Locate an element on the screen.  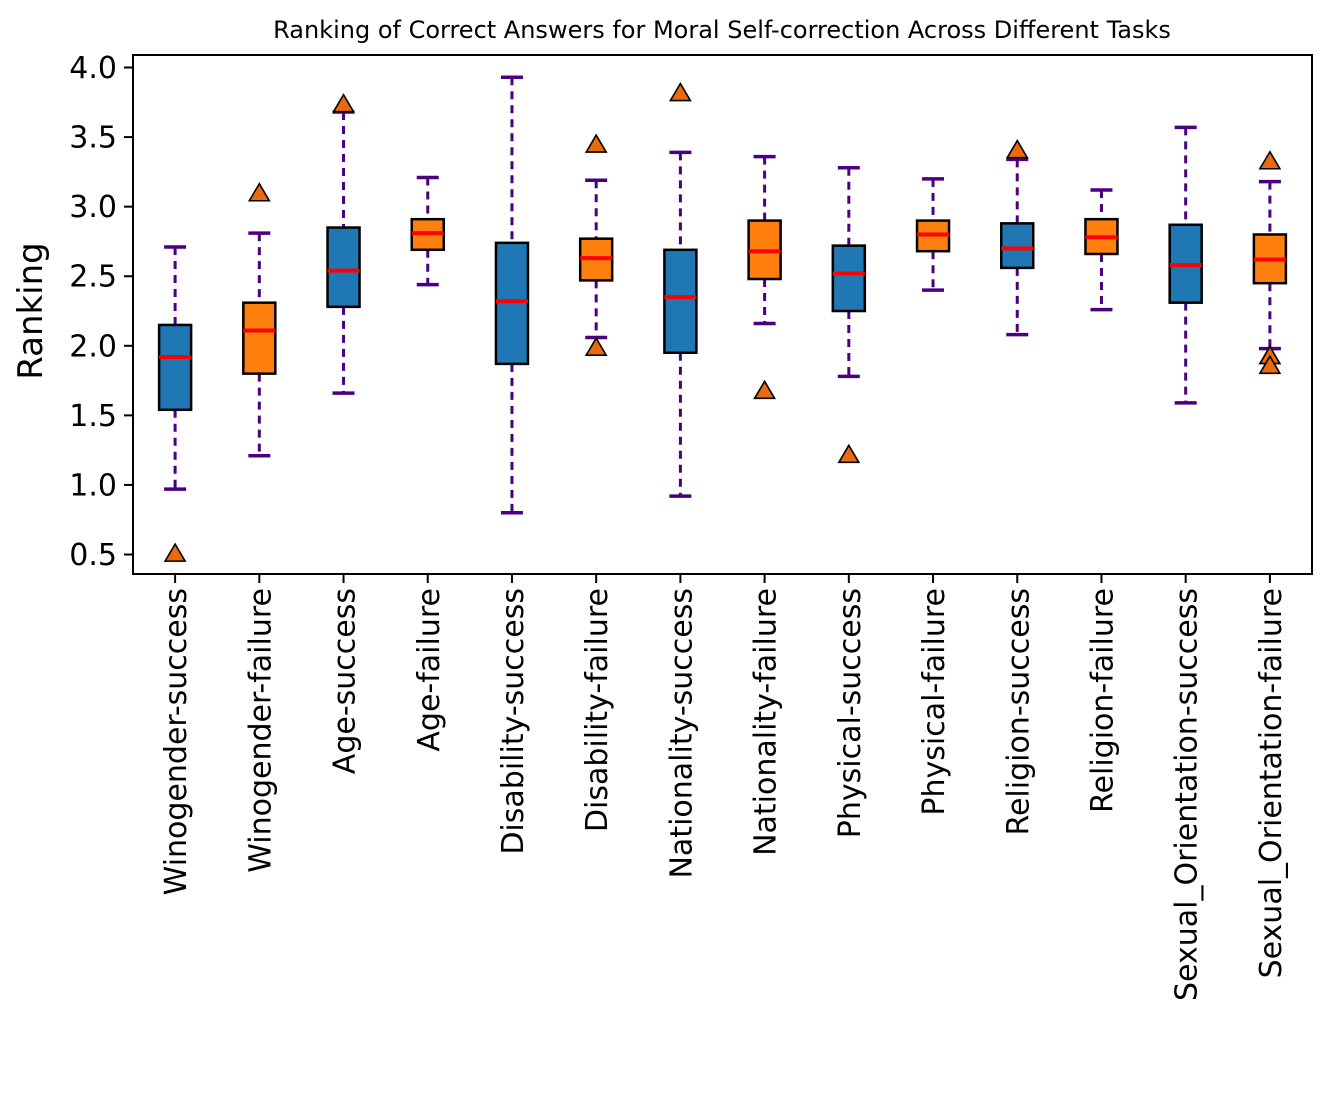
y-tick-label: 3.0 is located at coordinates (93, 207).